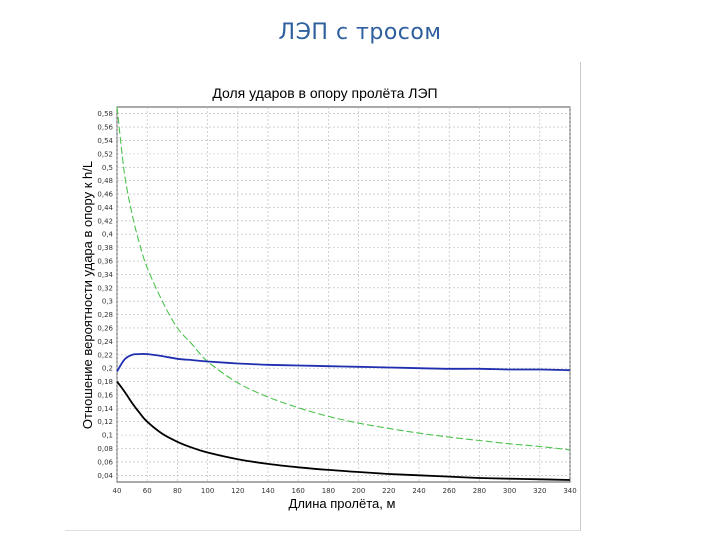 This screenshot has width=720, height=540. Describe the element at coordinates (105, 409) in the screenshot. I see `y-tick-label: 0,14` at that location.